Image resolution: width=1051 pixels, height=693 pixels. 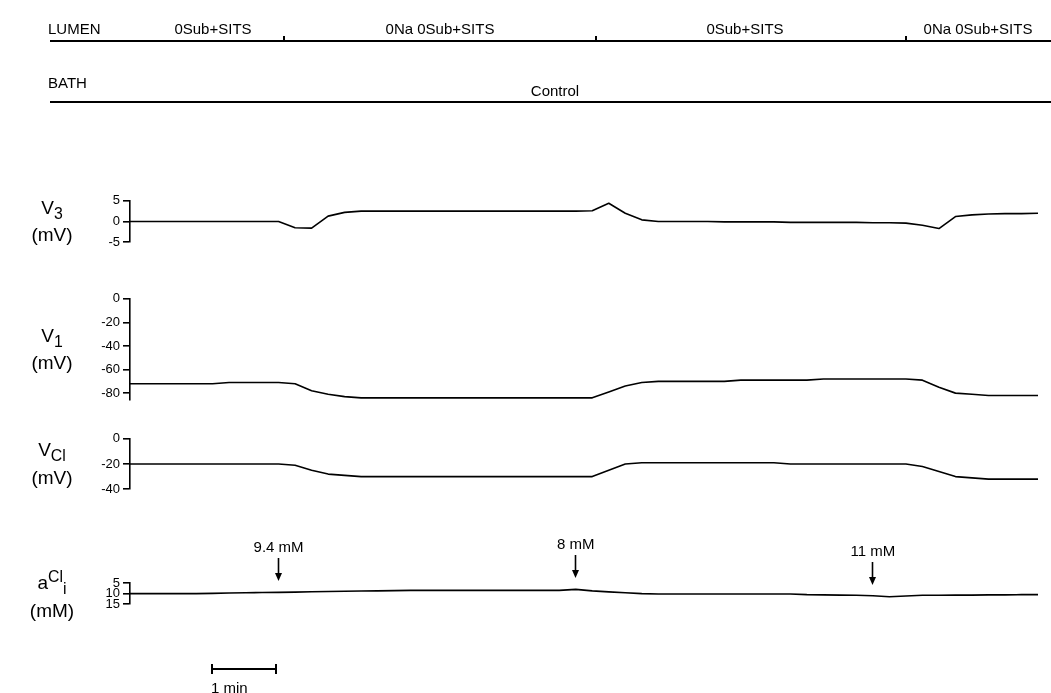 What do you see at coordinates (52, 221) in the screenshot?
I see `y-axis-title: V$_{3}$ (mV)` at bounding box center [52, 221].